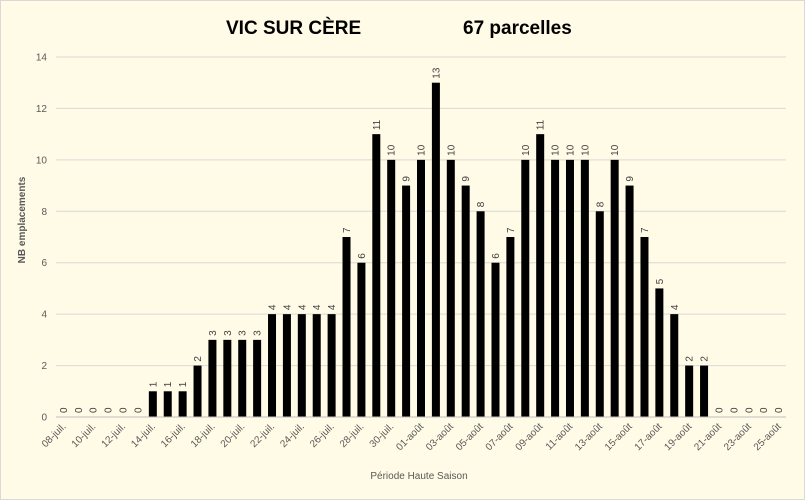  I want to click on x-tick-label: 09-août, so click(530, 437).